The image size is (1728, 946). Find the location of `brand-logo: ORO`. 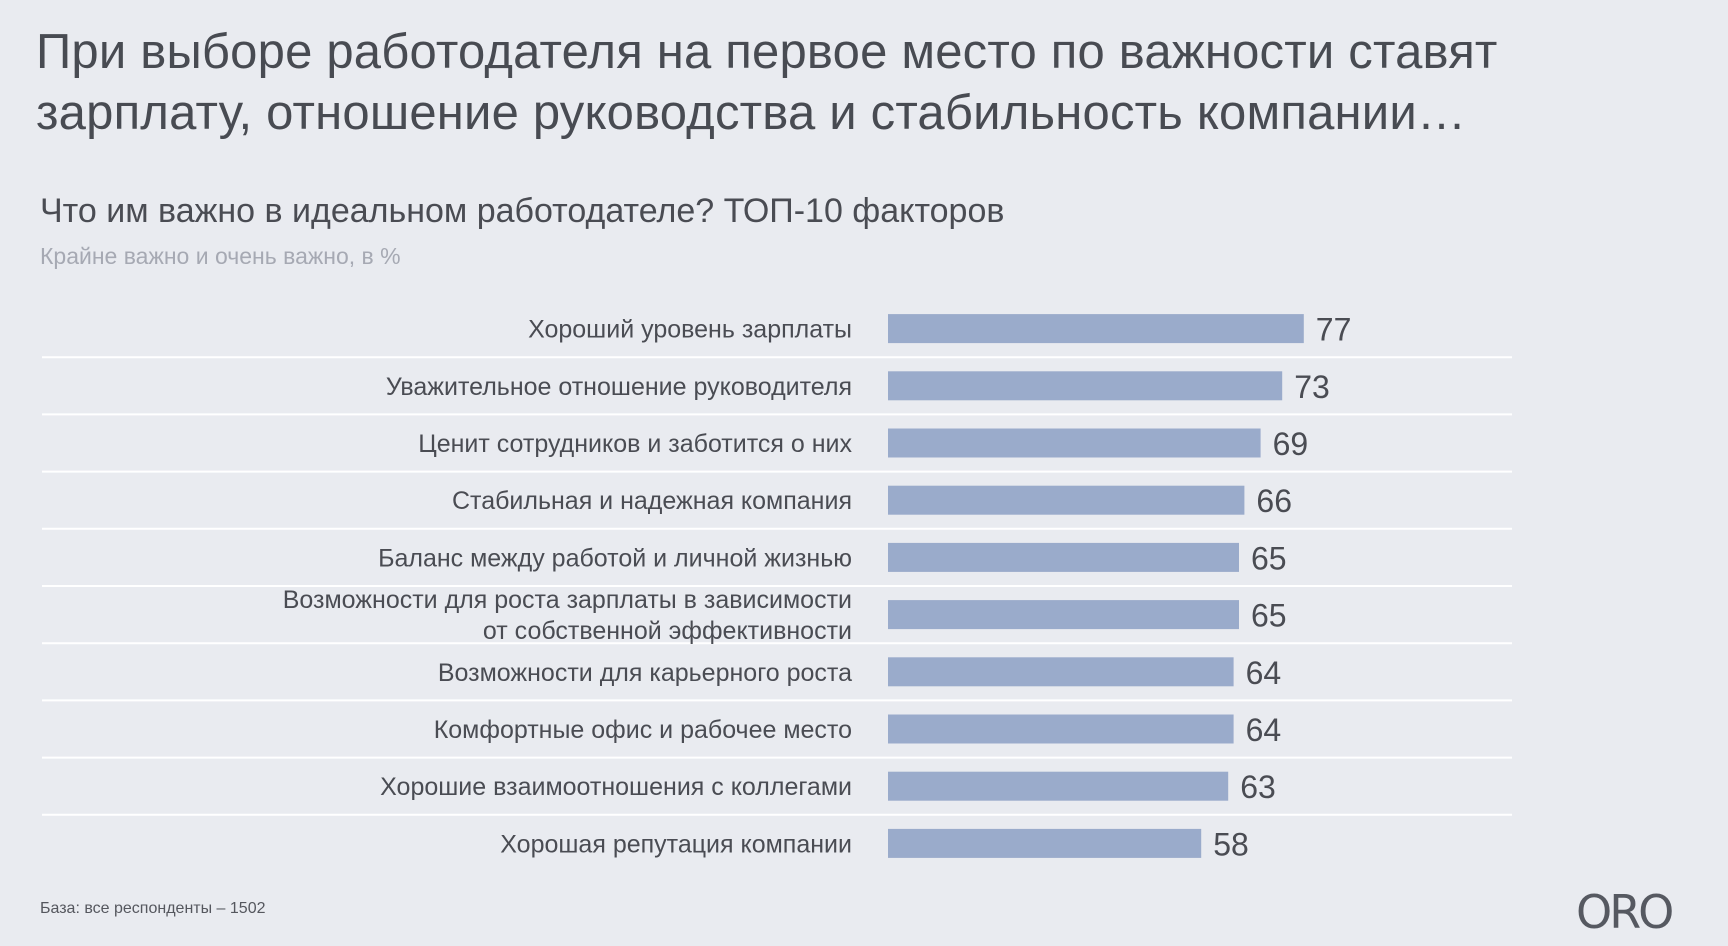

brand-logo: ORO is located at coordinates (1625, 912).